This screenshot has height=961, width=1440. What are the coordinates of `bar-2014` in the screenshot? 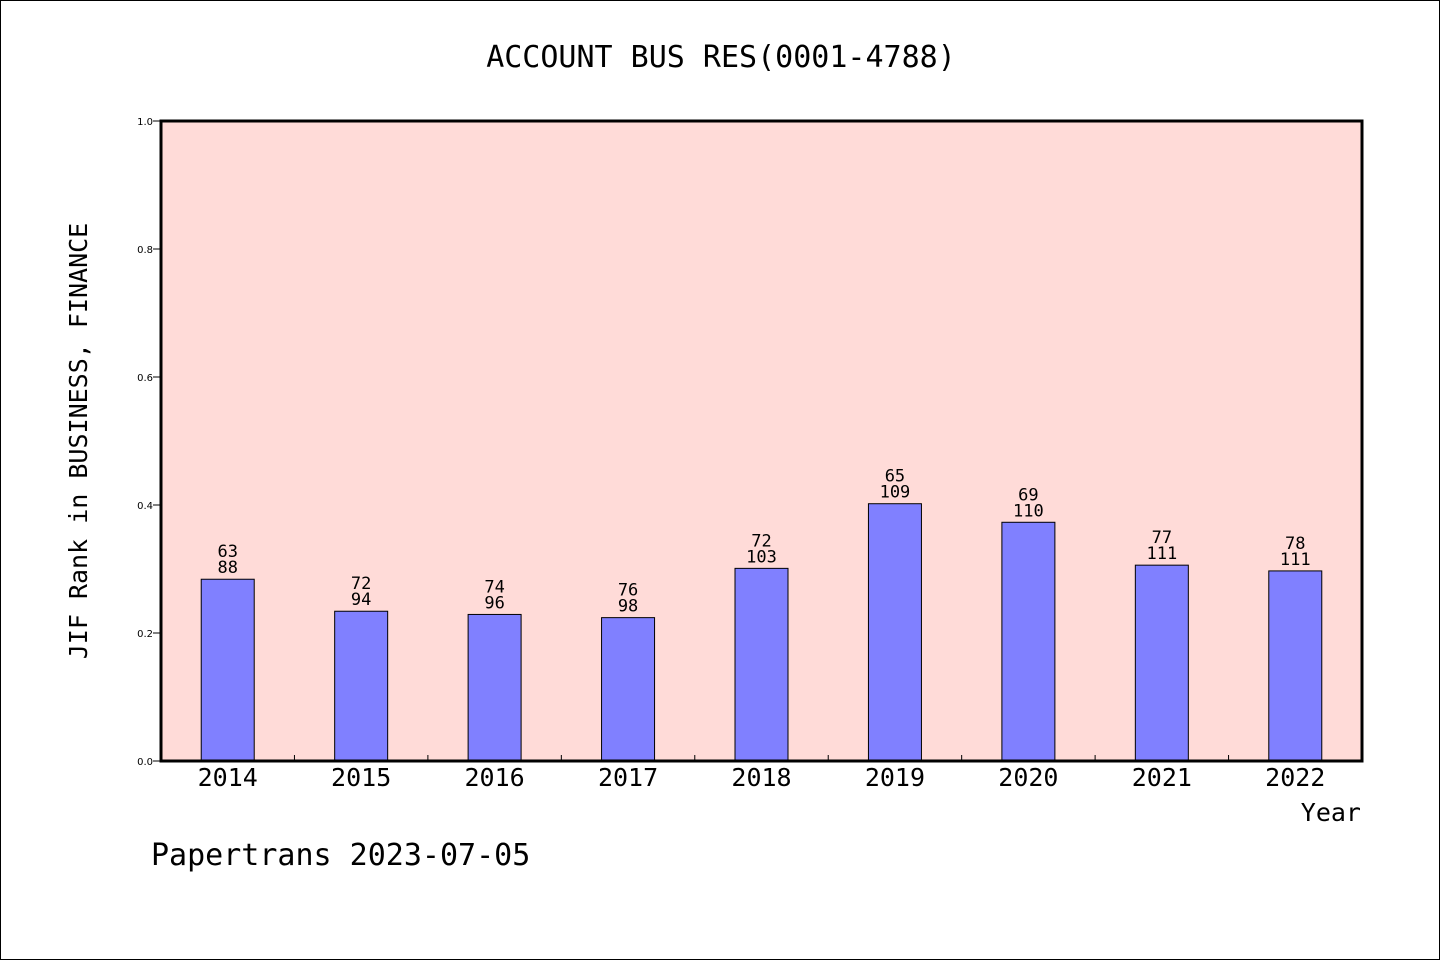 It's located at (227, 670).